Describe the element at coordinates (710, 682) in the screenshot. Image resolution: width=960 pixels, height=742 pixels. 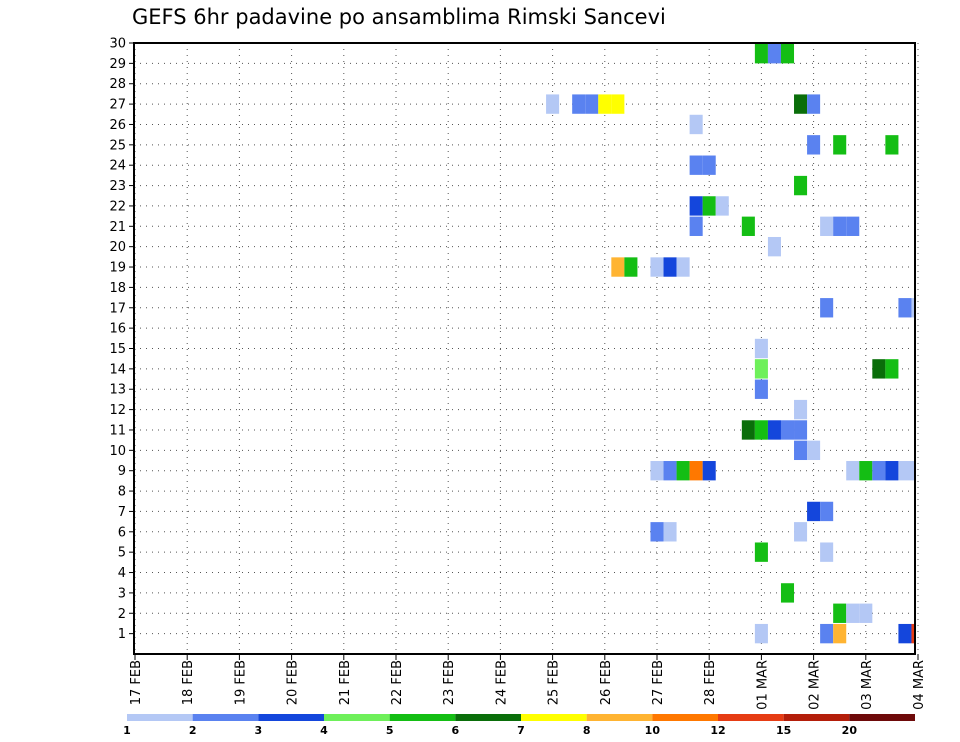
I see `x-tick-label: 28 FEB` at that location.